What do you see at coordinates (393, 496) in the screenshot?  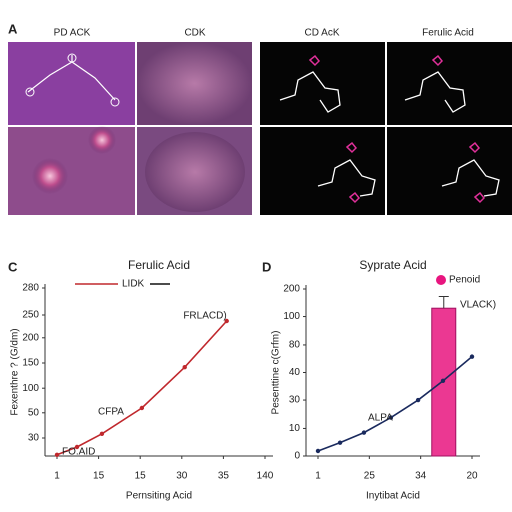 I see `x-axis-label: Inytibat Acid` at bounding box center [393, 496].